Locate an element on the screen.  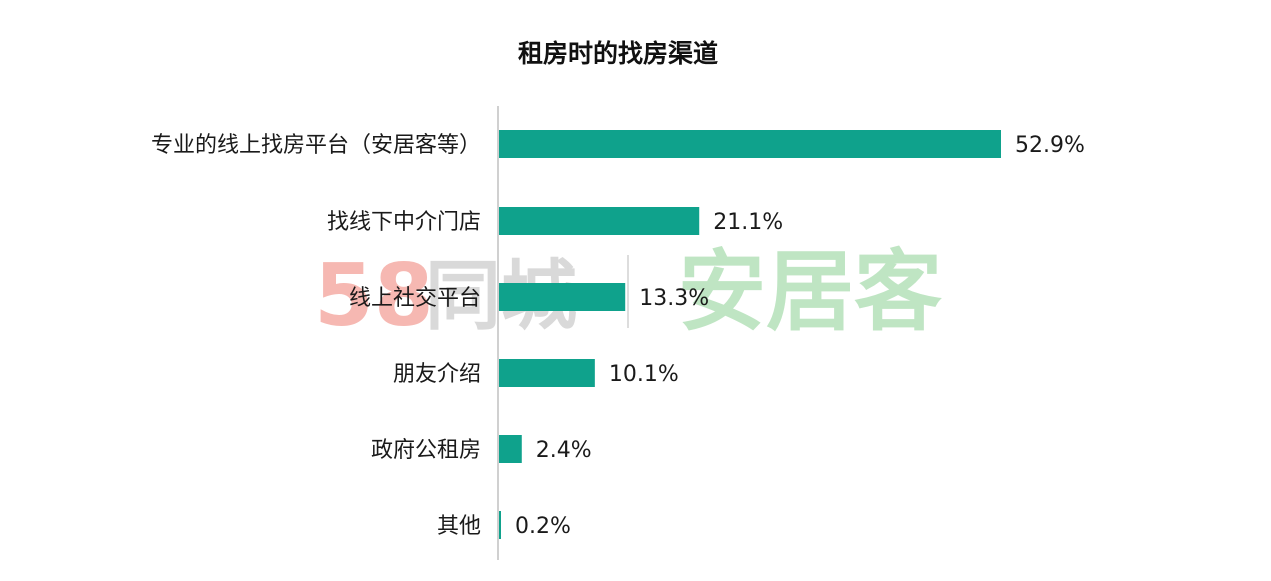
value-label-2: 13.3% is located at coordinates (674, 298).